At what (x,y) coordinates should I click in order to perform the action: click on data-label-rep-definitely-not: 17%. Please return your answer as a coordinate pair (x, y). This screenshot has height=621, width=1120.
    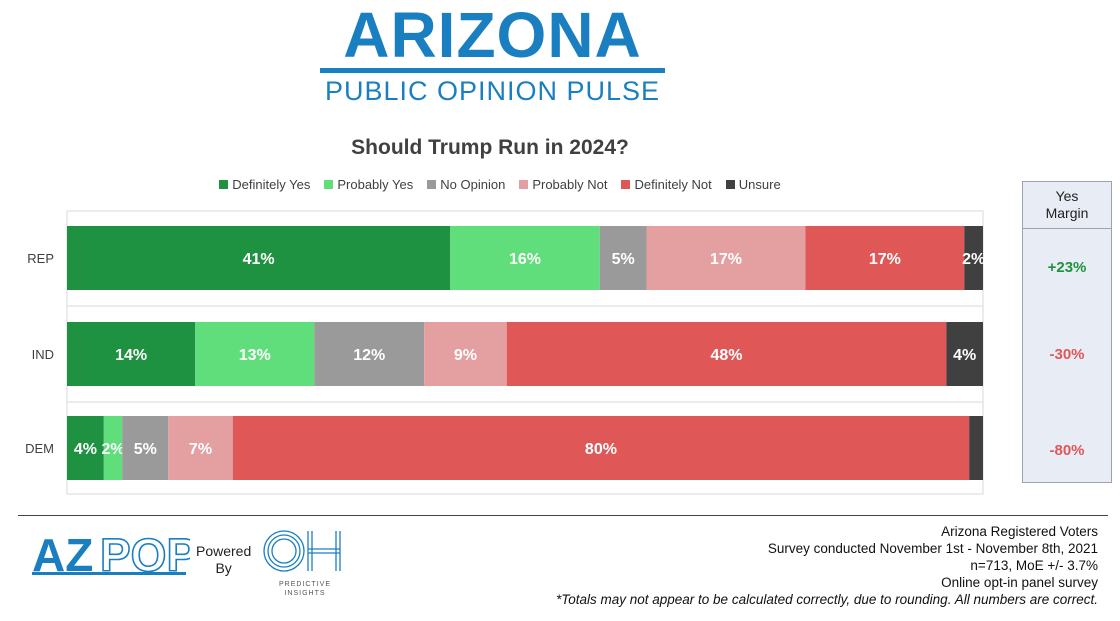
    Looking at the image, I should click on (885, 259).